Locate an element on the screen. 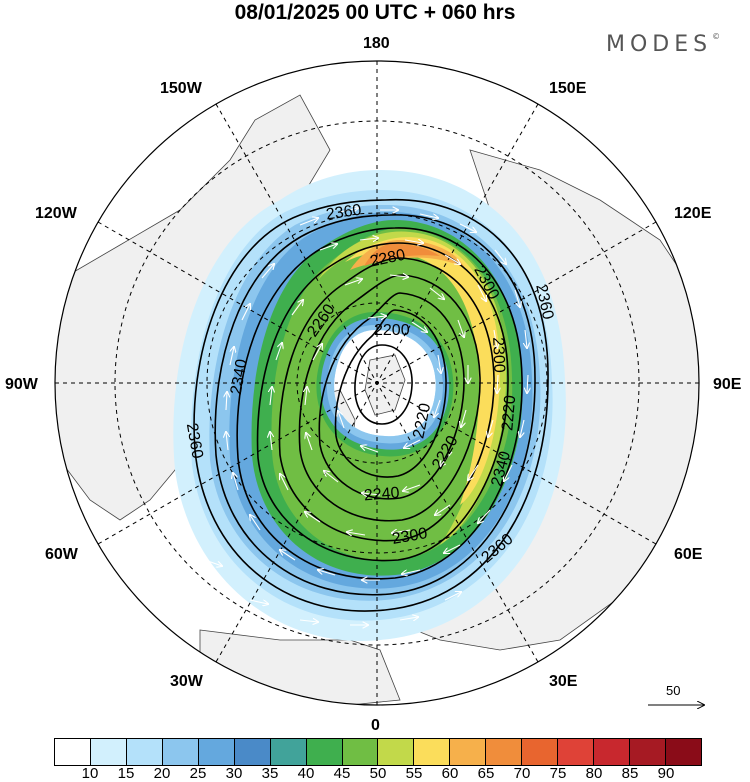 This screenshot has height=782, width=750. modes-logo: MODES© is located at coordinates (663, 44).